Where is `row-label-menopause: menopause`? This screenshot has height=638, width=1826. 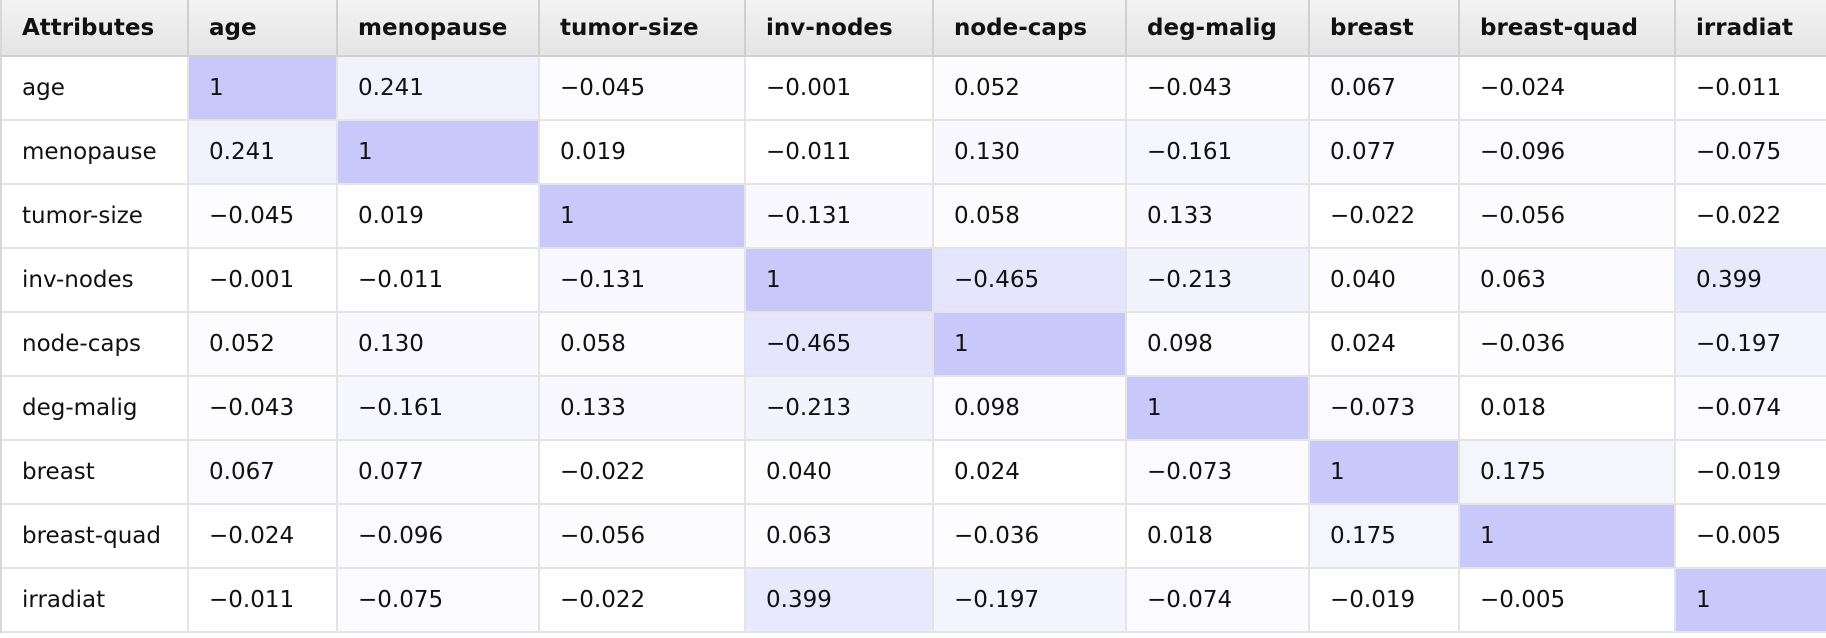 row-label-menopause: menopause is located at coordinates (95, 153).